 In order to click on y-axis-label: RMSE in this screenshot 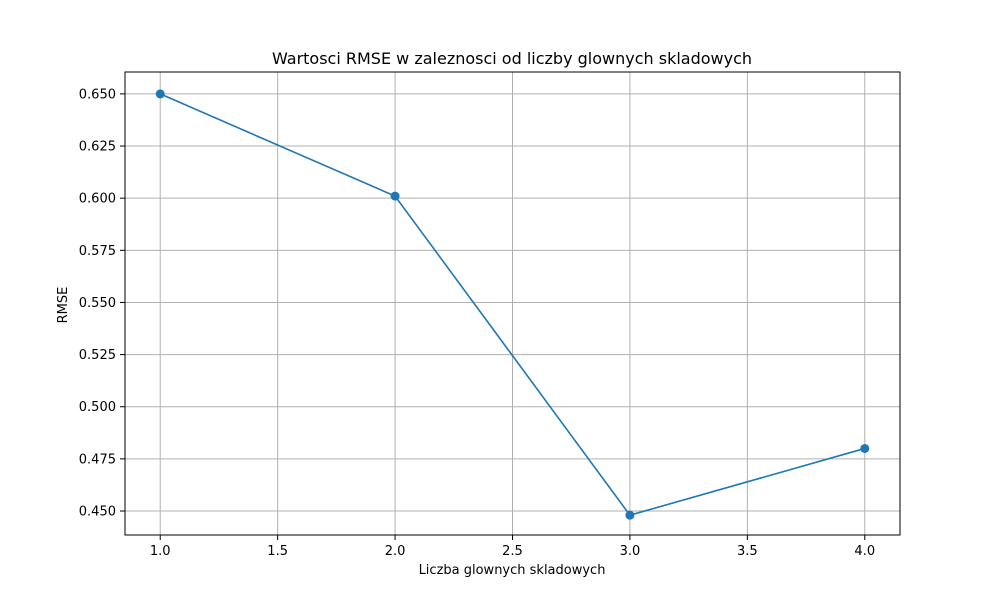, I will do `click(63, 305)`.